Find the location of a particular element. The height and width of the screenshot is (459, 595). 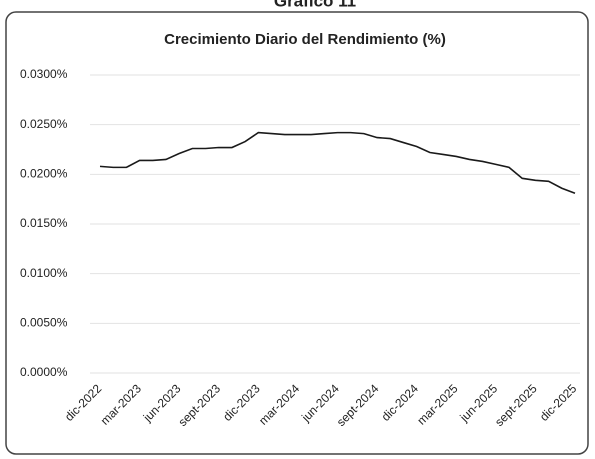

figure-title: Gráfico 11 is located at coordinates (315, 5).